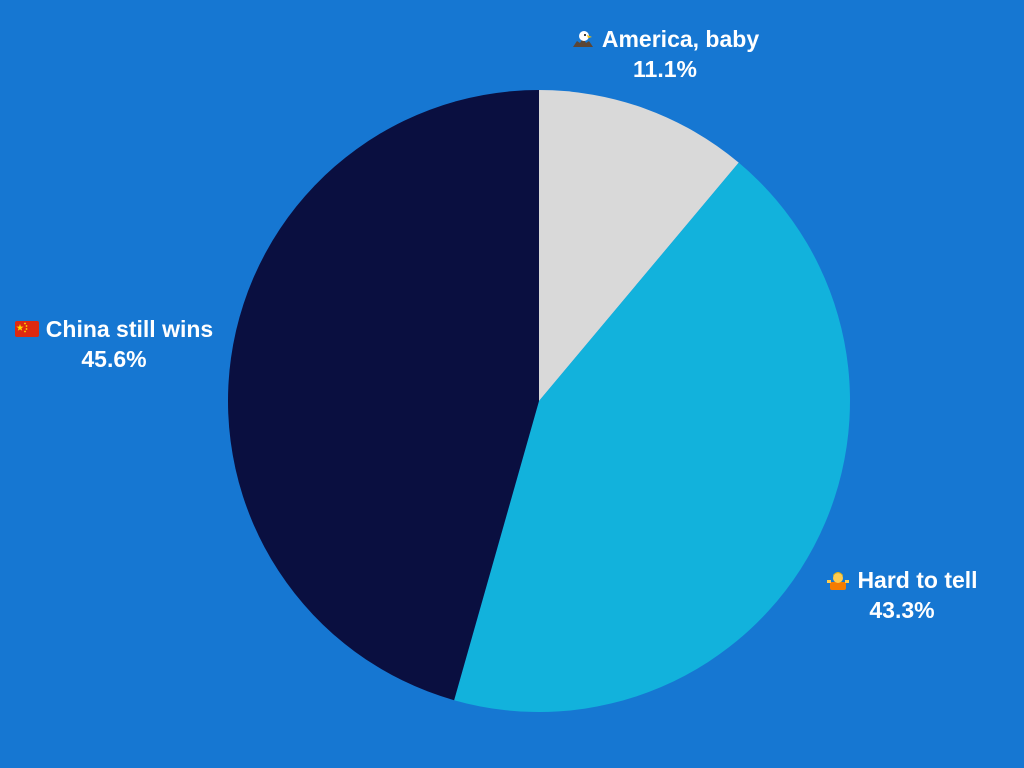  I want to click on china-flag-icon, so click(26, 329).